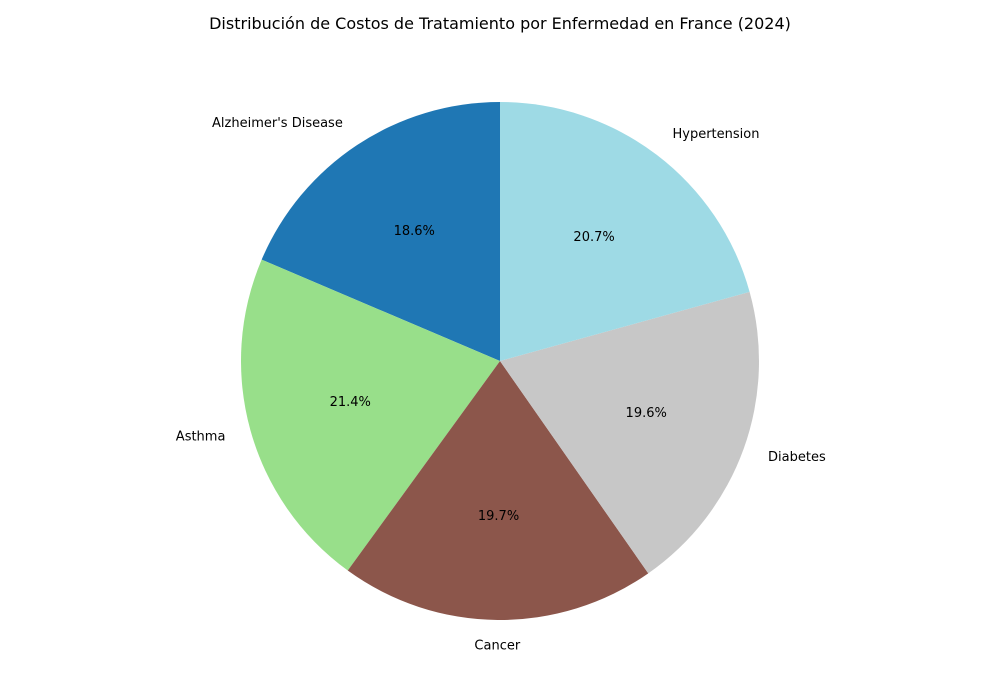  What do you see at coordinates (350, 402) in the screenshot?
I see `pct-label-asthma: 21.4%` at bounding box center [350, 402].